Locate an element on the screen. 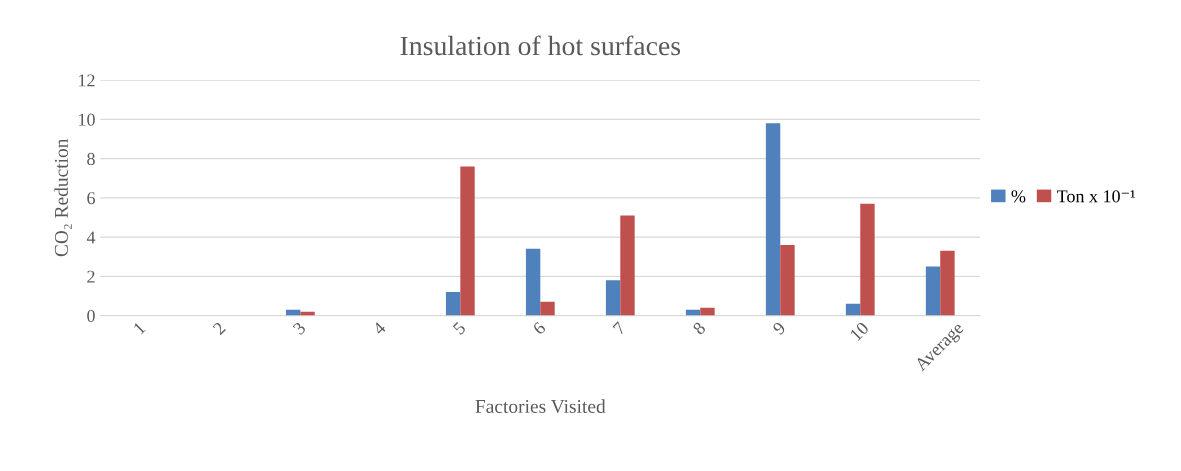  legend-label: Ton x 10⁻¹ is located at coordinates (1095, 196).